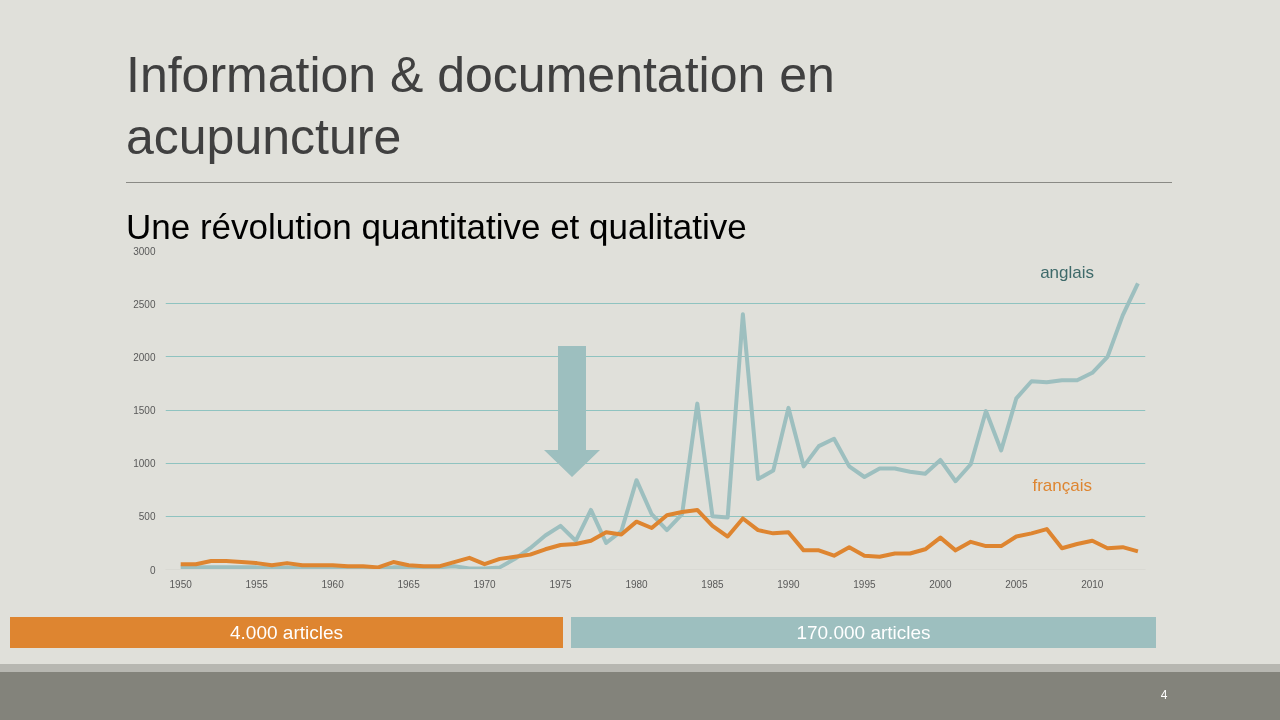 This screenshot has height=720, width=1280. What do you see at coordinates (1016, 584) in the screenshot?
I see `x-tick-label: 2005` at bounding box center [1016, 584].